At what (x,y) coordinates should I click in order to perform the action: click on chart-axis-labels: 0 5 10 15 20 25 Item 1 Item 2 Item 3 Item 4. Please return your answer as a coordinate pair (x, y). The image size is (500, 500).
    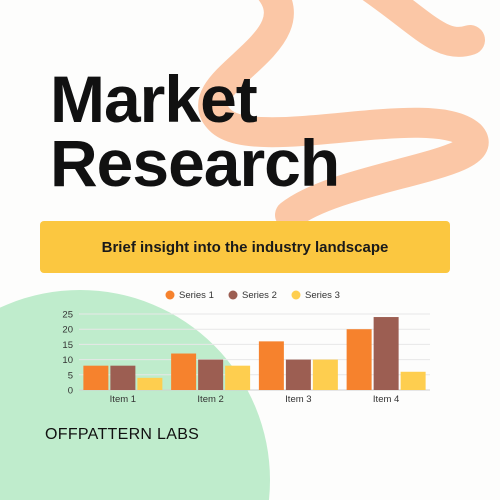
    Looking at the image, I should click on (230, 358).